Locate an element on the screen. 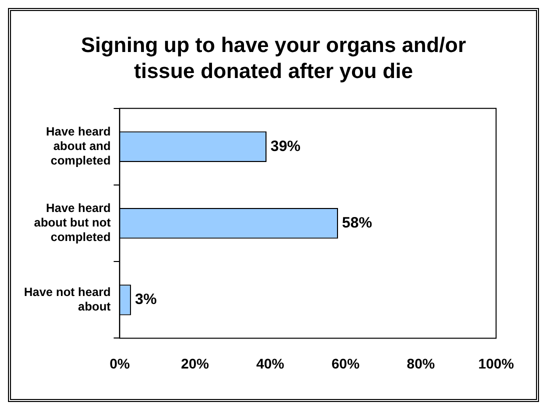 Image resolution: width=547 pixels, height=410 pixels. x-tick-label: 0% is located at coordinates (120, 363).